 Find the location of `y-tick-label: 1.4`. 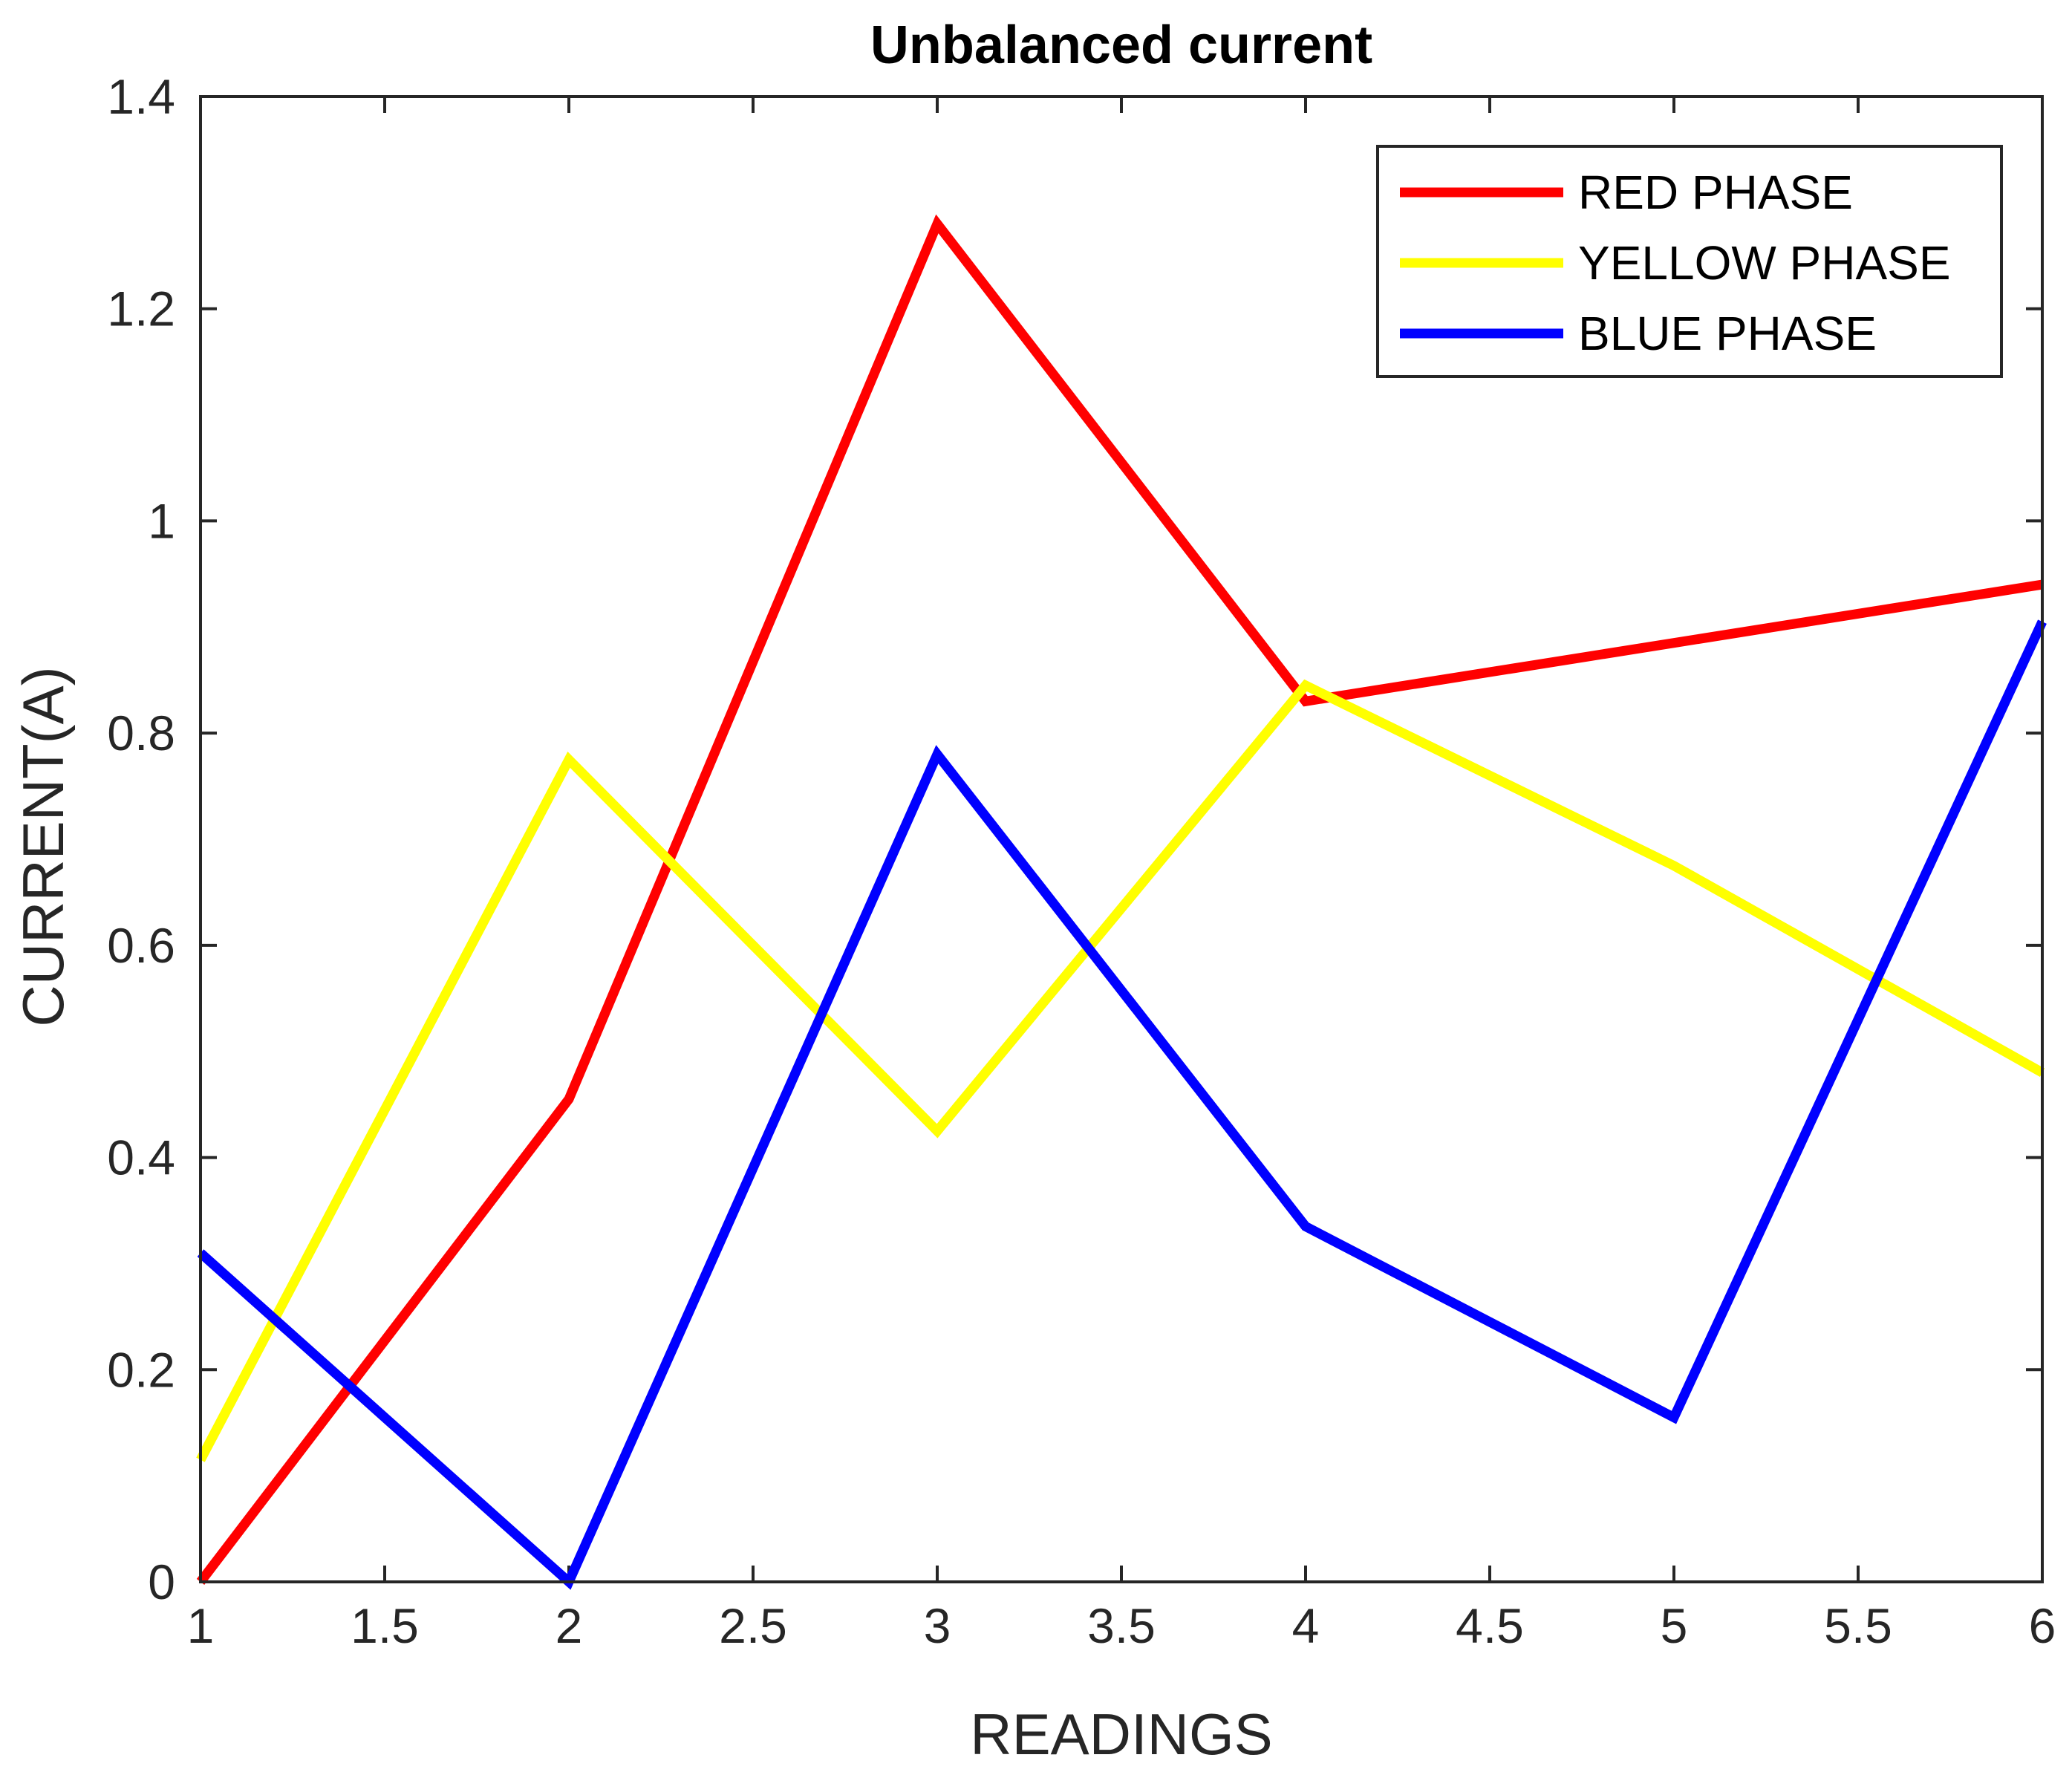

y-tick-label: 1.4 is located at coordinates (141, 96).